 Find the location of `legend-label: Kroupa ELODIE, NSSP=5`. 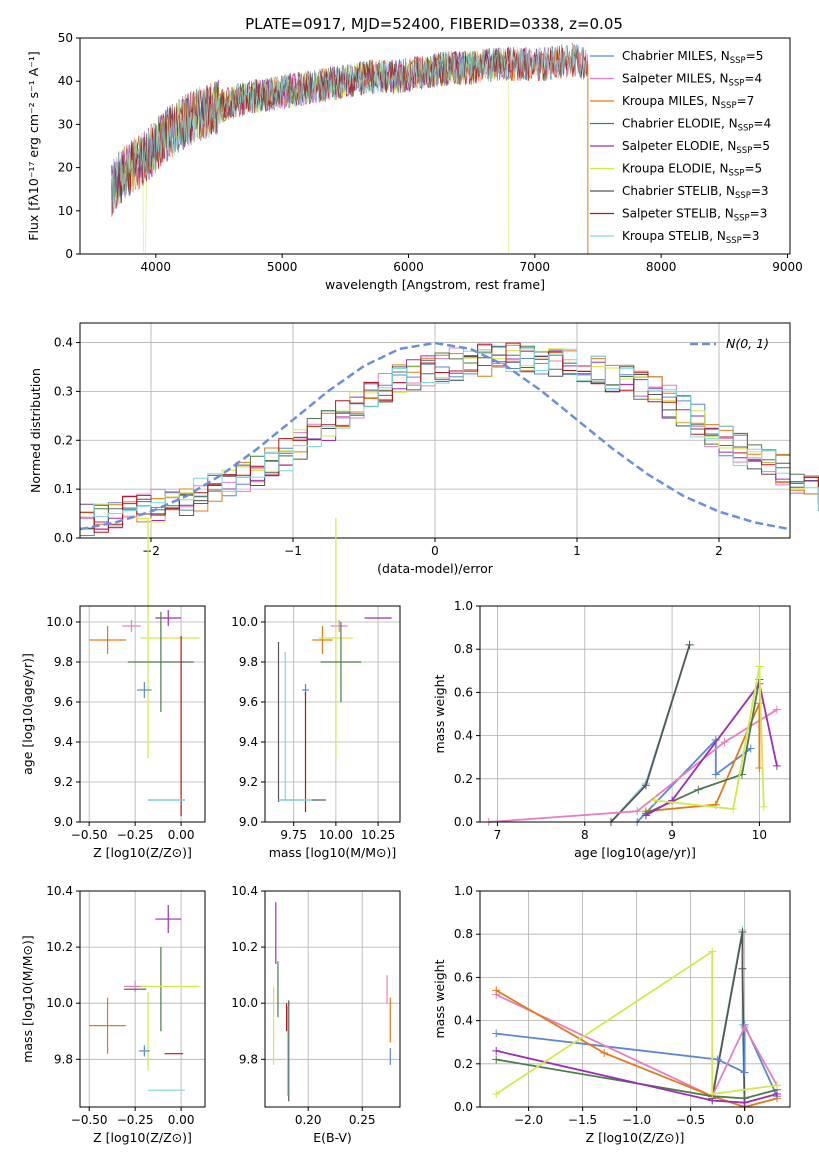

legend-label: Kroupa ELODIE, NSSP=5 is located at coordinates (692, 170).